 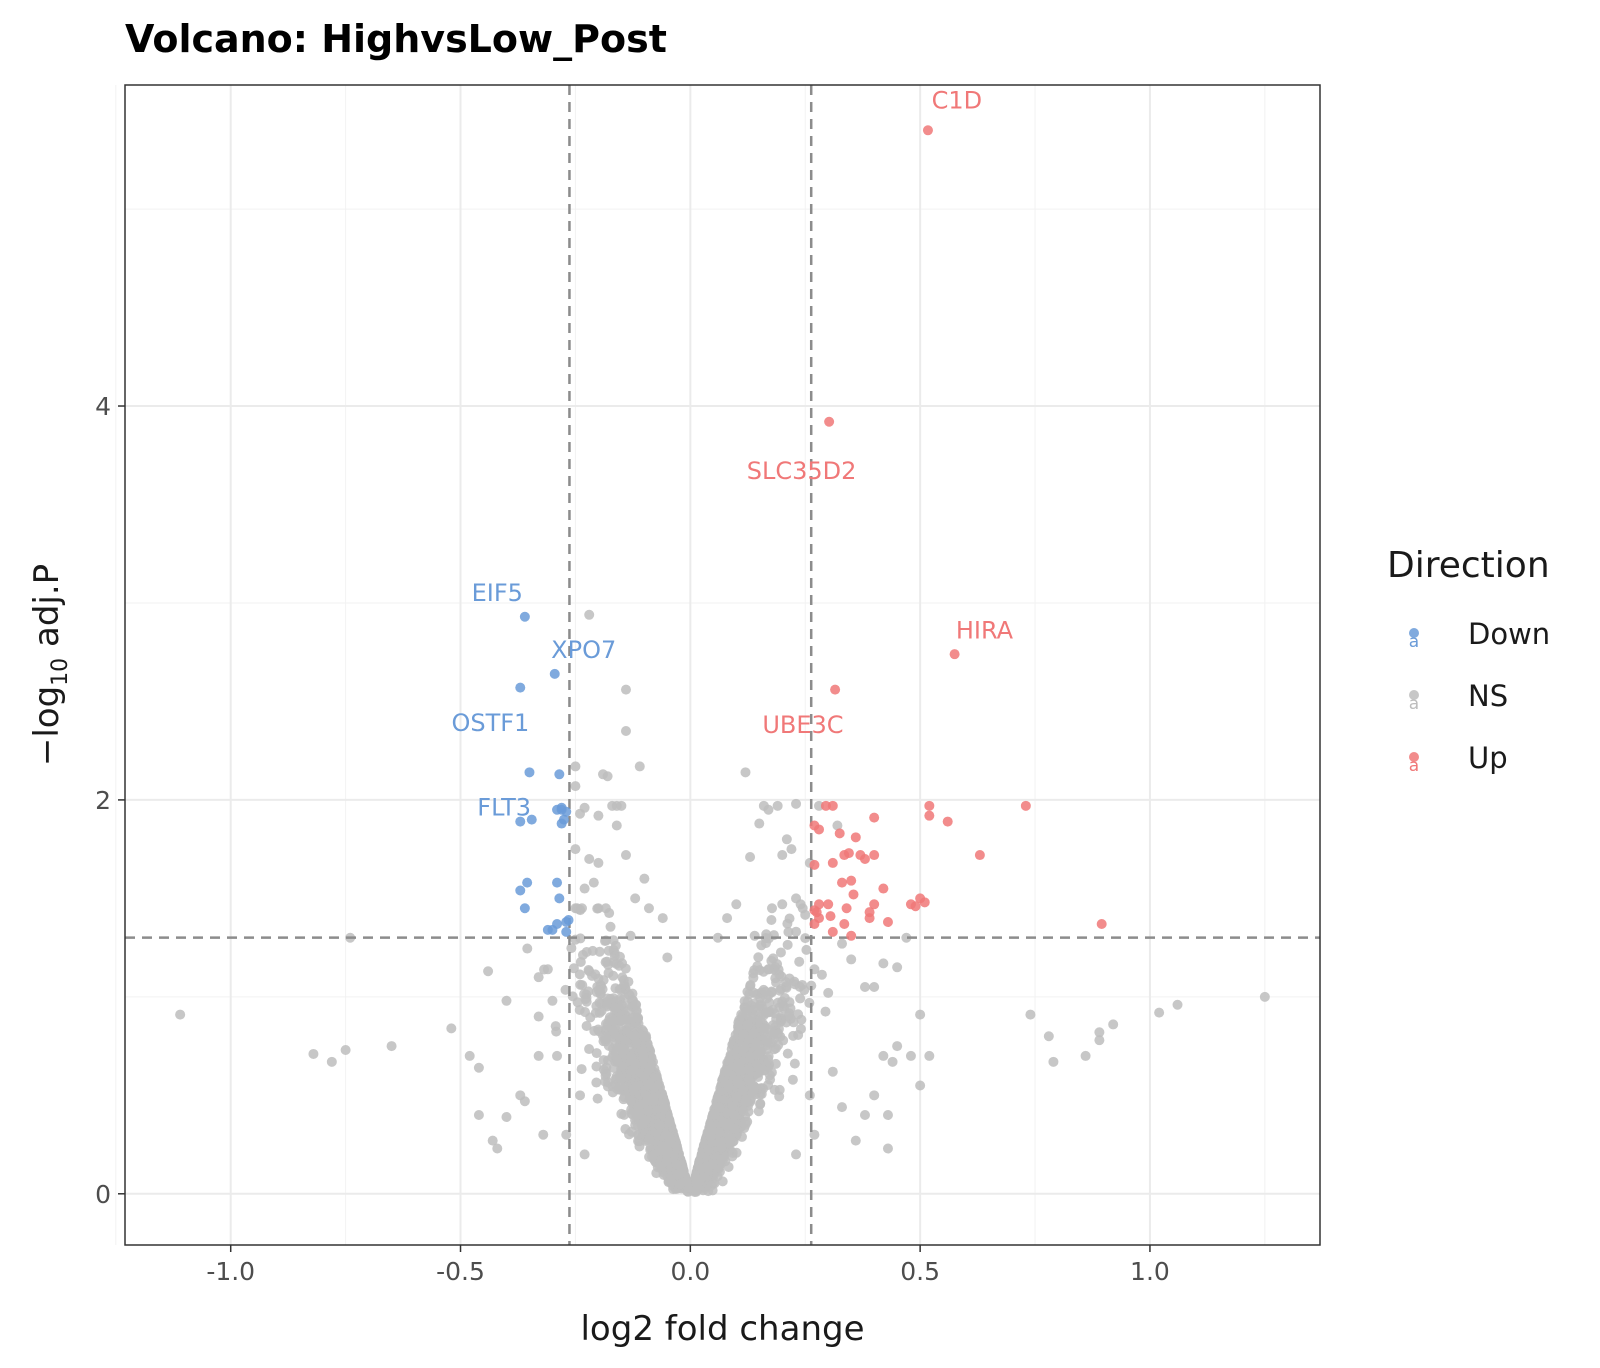 What do you see at coordinates (497, 593) in the screenshot?
I see `gene-label: EIF5` at bounding box center [497, 593].